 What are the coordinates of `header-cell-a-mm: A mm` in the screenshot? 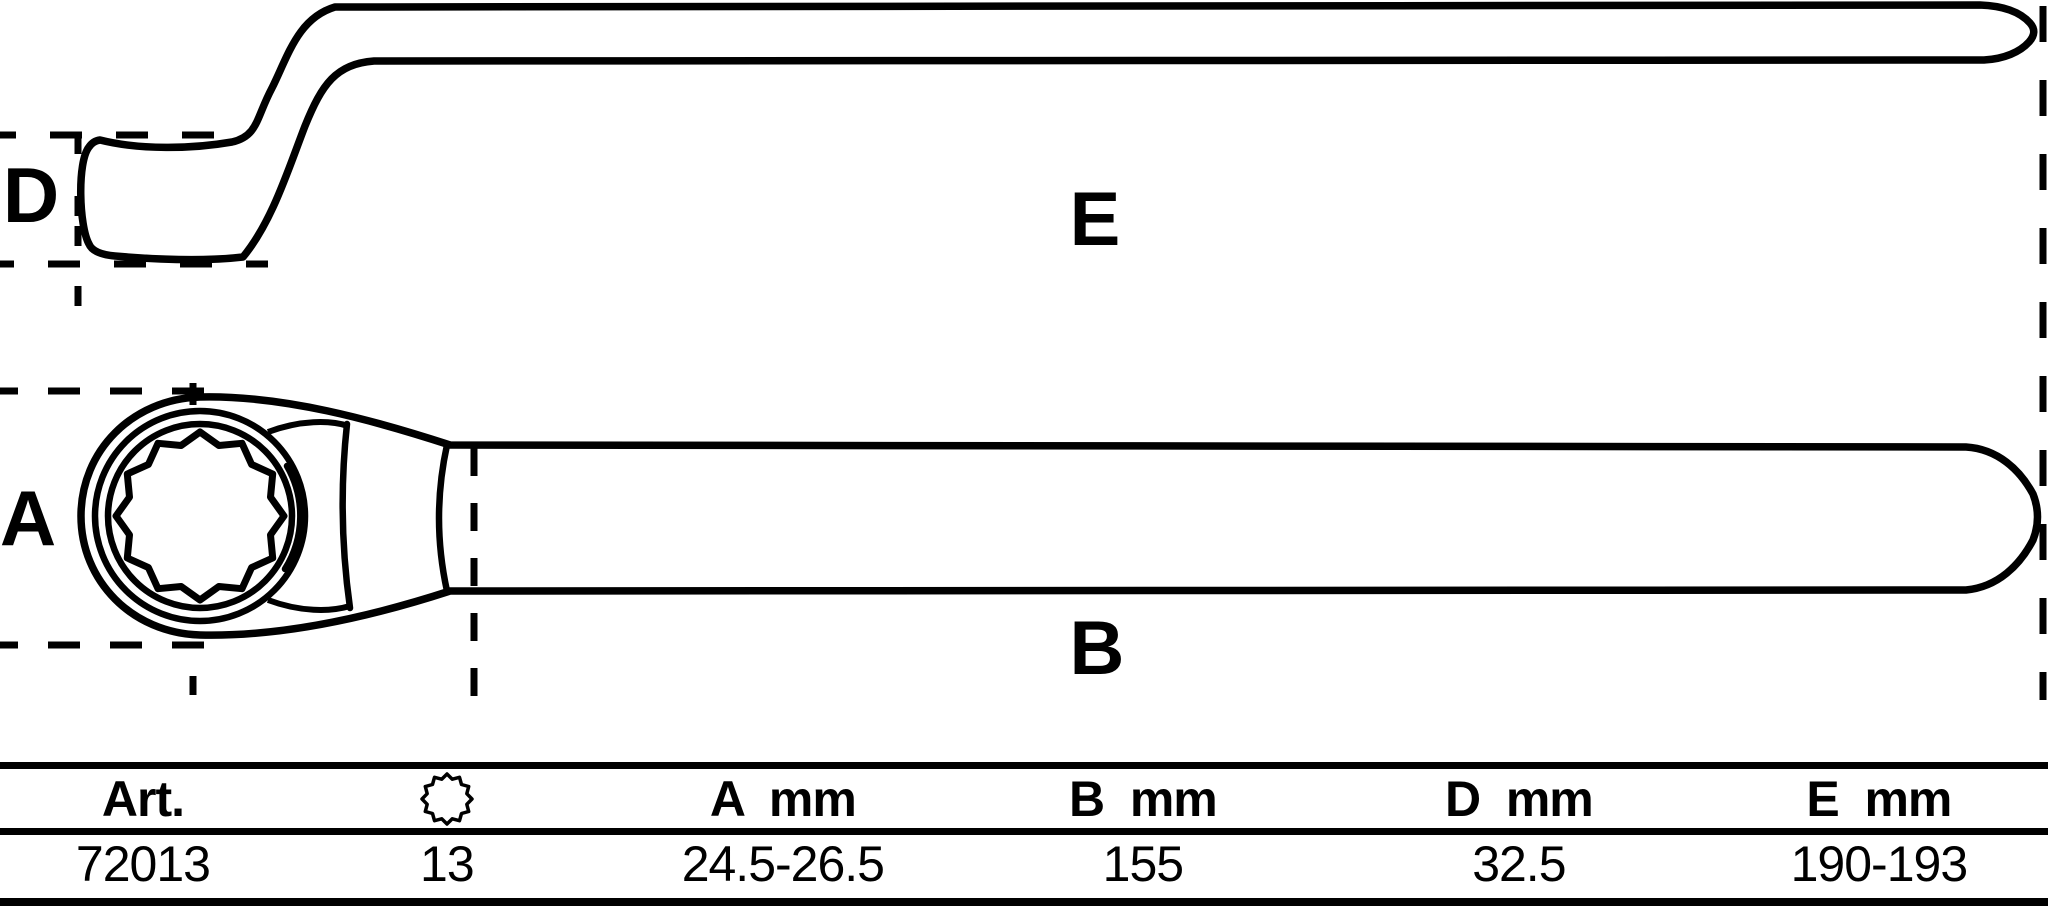 It's located at (783, 798).